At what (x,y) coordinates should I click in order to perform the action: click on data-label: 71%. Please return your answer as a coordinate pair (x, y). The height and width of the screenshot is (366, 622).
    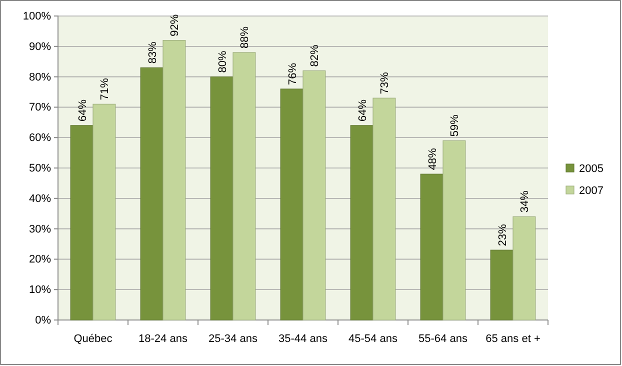
    Looking at the image, I should click on (105, 89).